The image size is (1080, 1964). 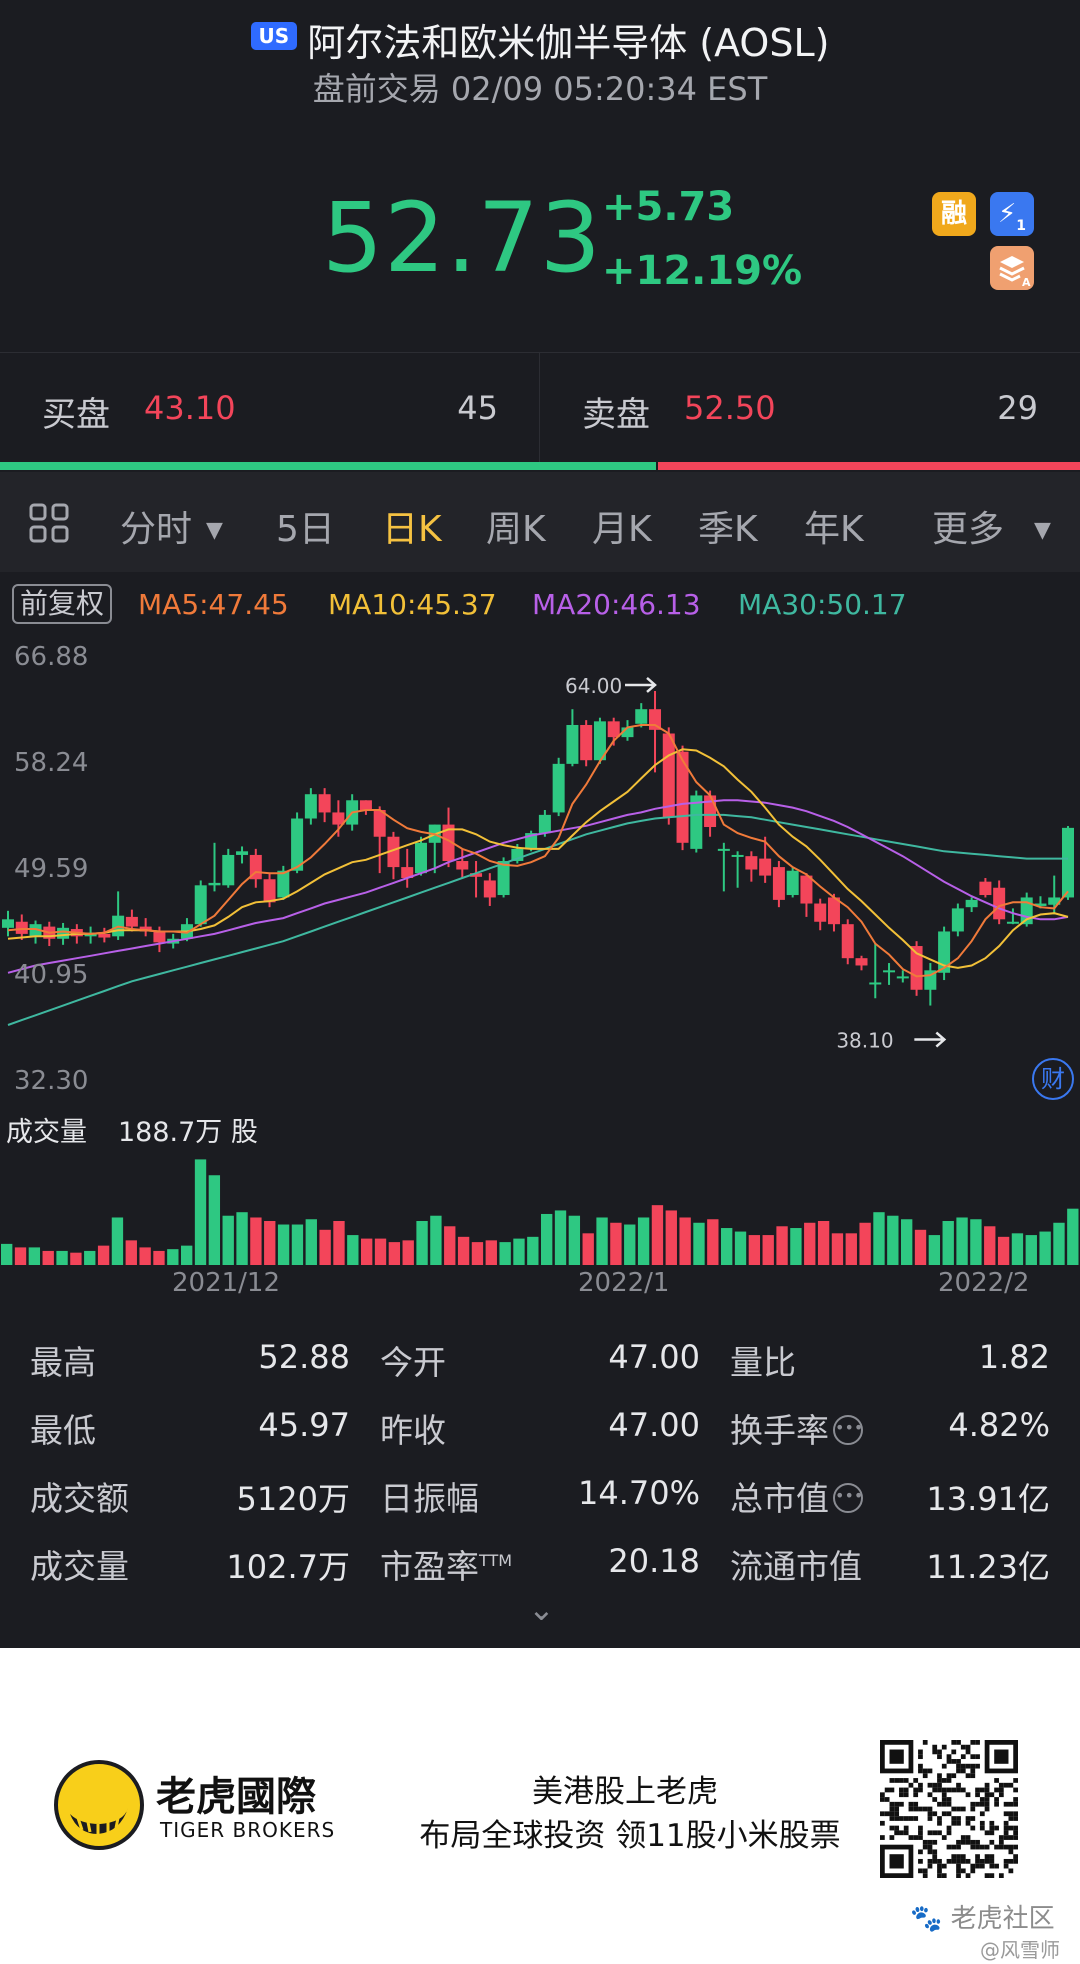 I want to click on price-adjust-button: 前复权, so click(x=62, y=604).